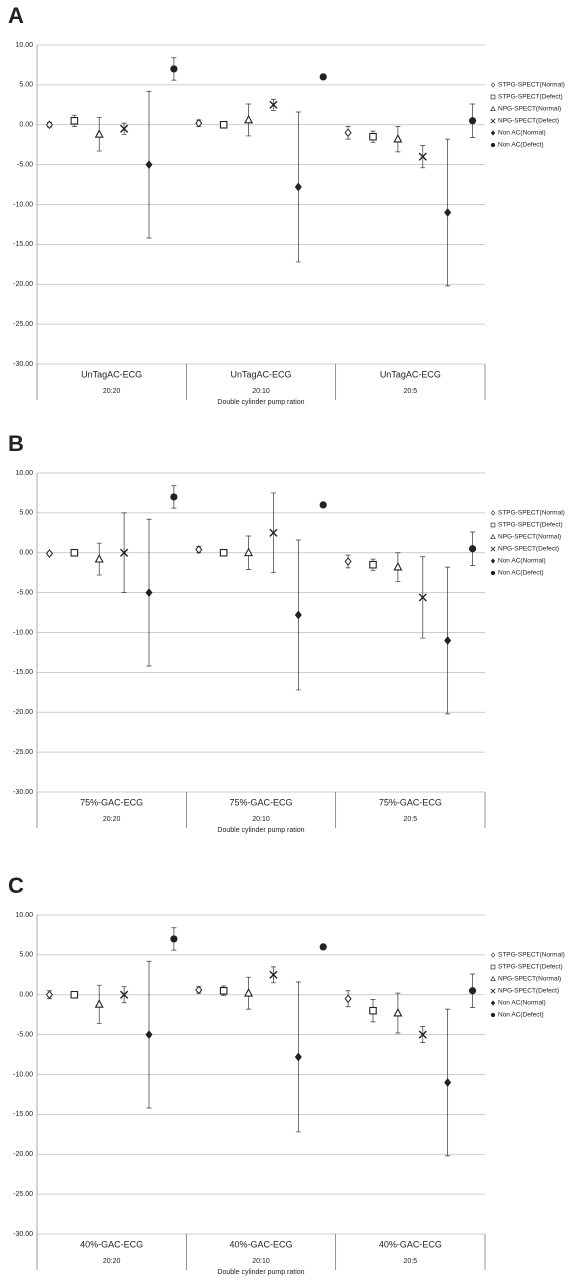 This screenshot has height=1280, width=569. Describe the element at coordinates (16, 443) in the screenshot. I see `panel-label: B` at that location.